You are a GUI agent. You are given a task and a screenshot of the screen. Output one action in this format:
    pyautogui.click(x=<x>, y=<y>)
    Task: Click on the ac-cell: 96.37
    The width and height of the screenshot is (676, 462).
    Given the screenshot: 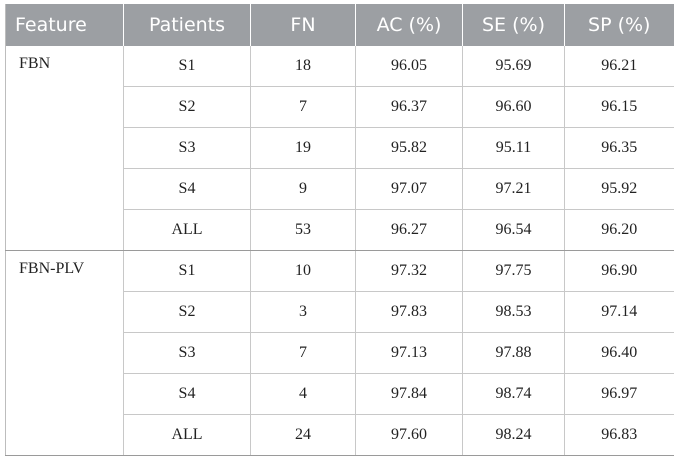 What is the action you would take?
    pyautogui.click(x=409, y=107)
    